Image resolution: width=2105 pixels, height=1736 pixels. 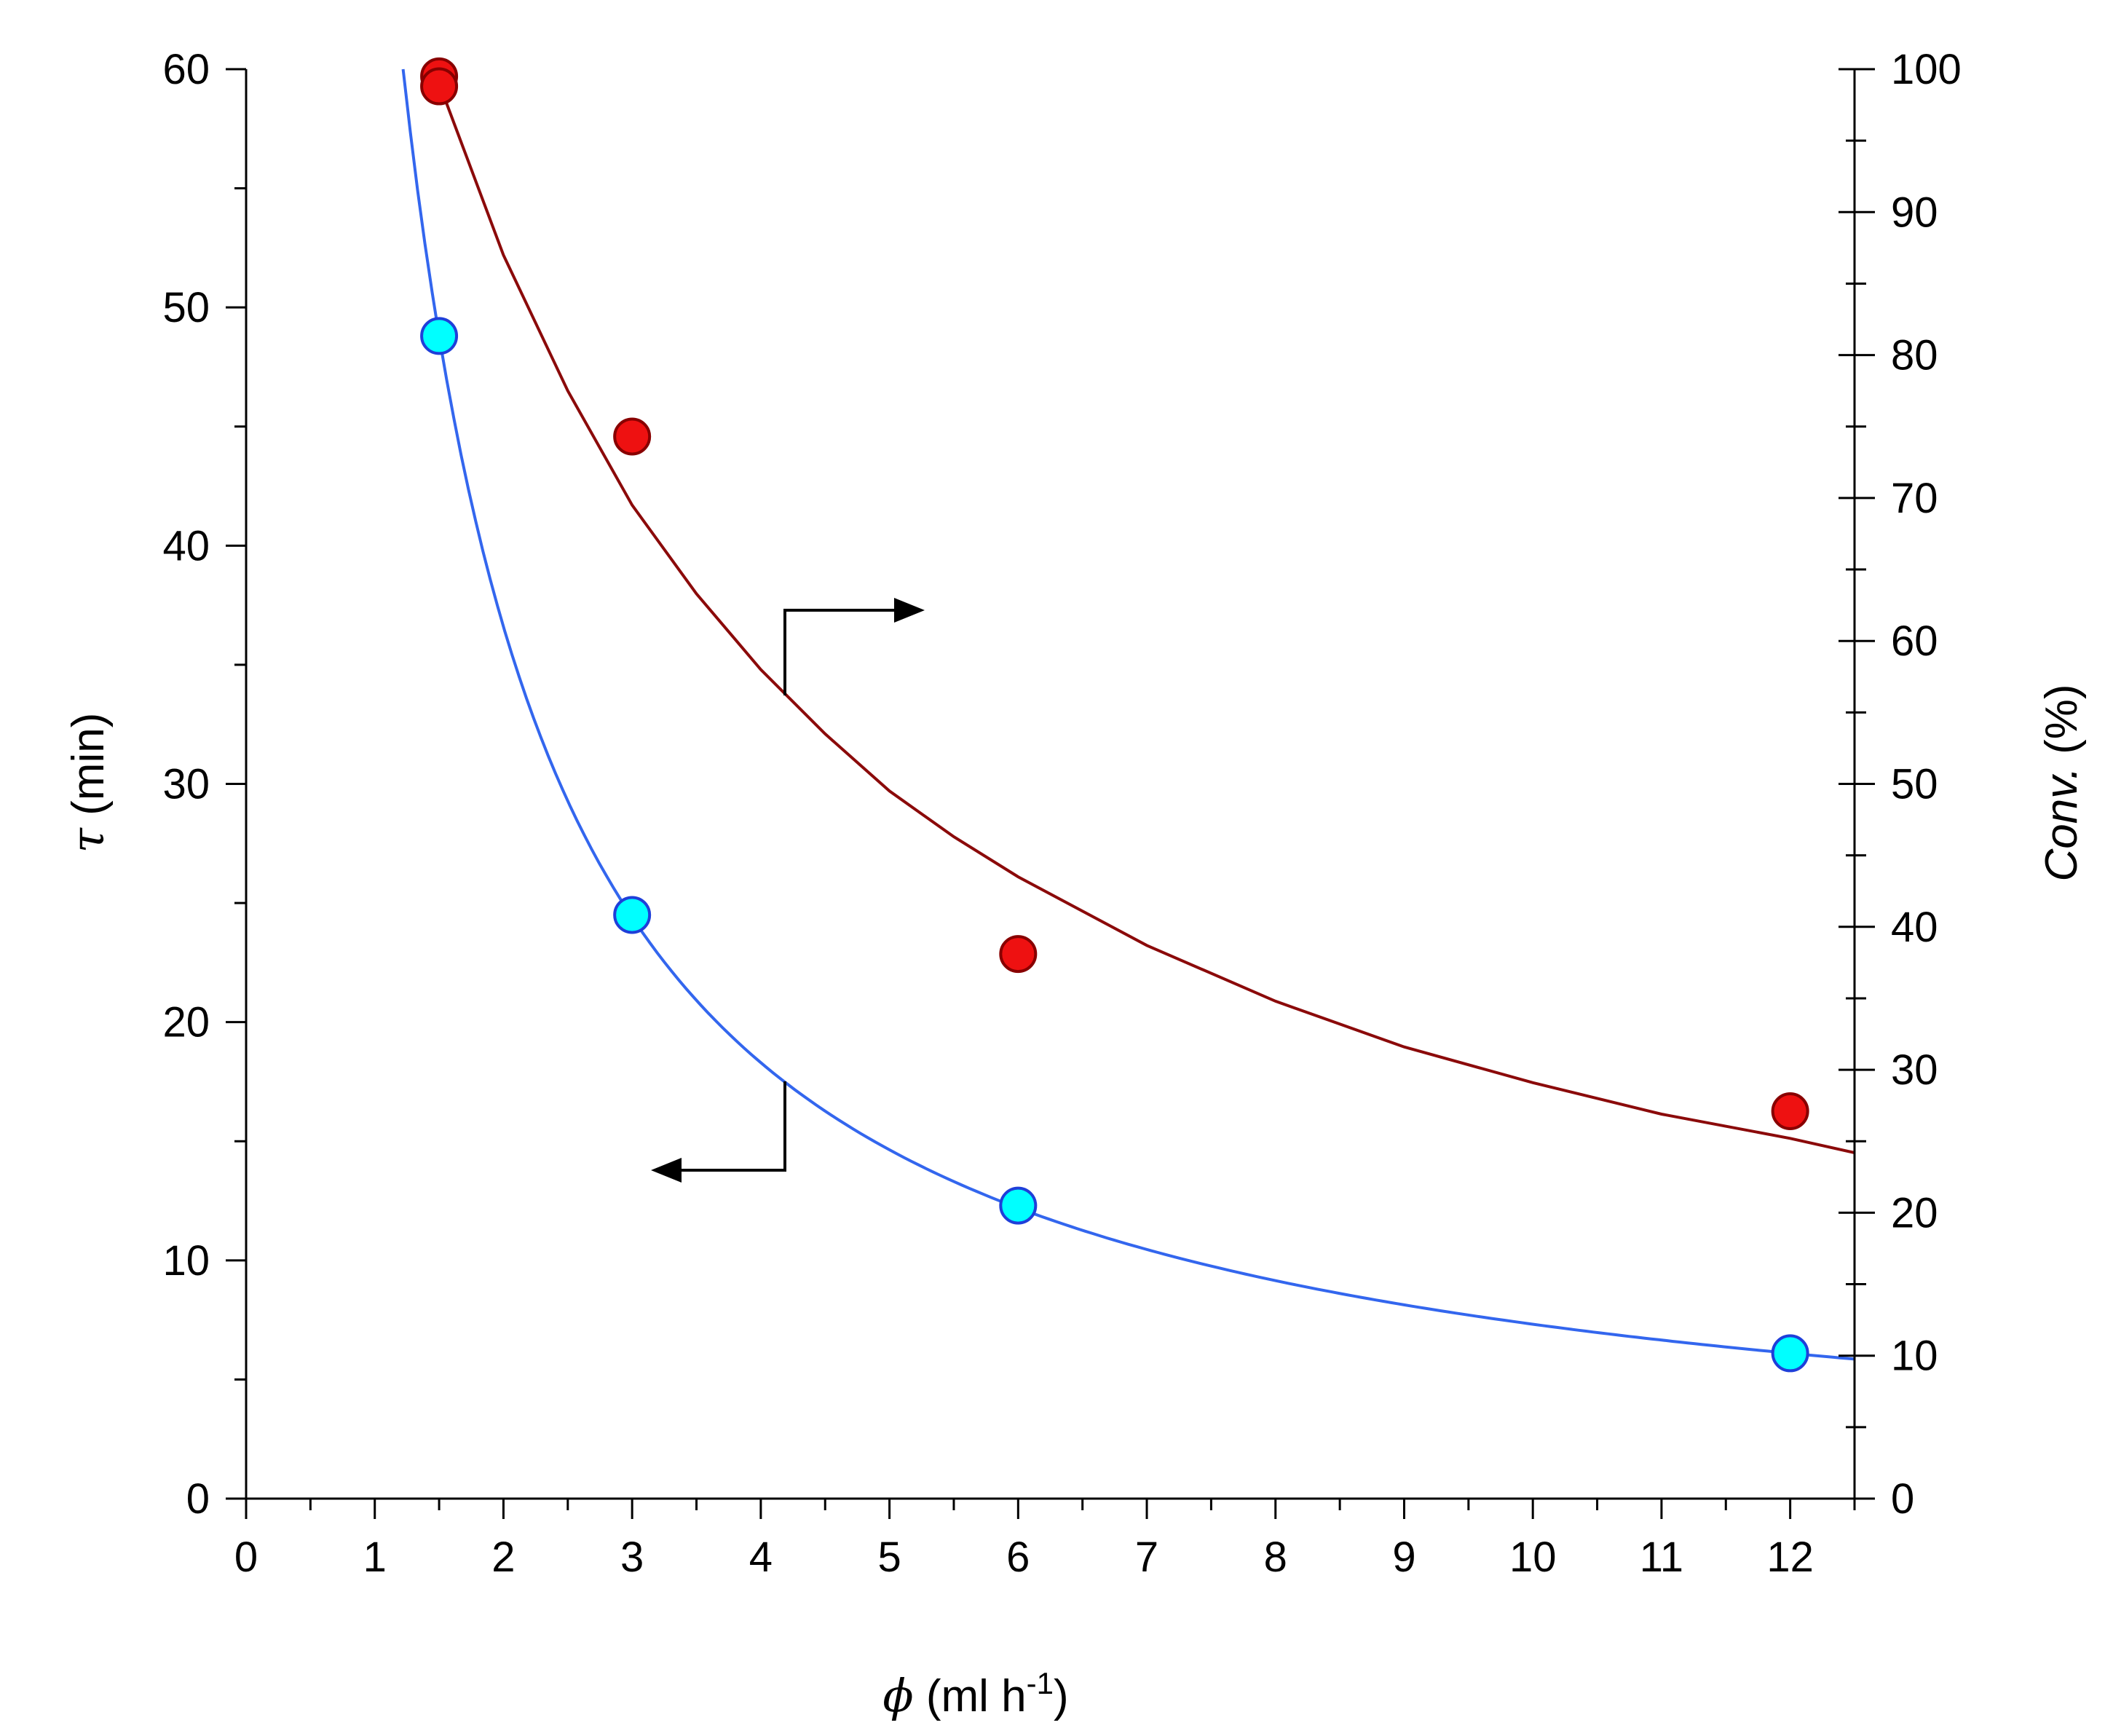 What do you see at coordinates (838, 652) in the screenshot?
I see `arrow-to-right-axis` at bounding box center [838, 652].